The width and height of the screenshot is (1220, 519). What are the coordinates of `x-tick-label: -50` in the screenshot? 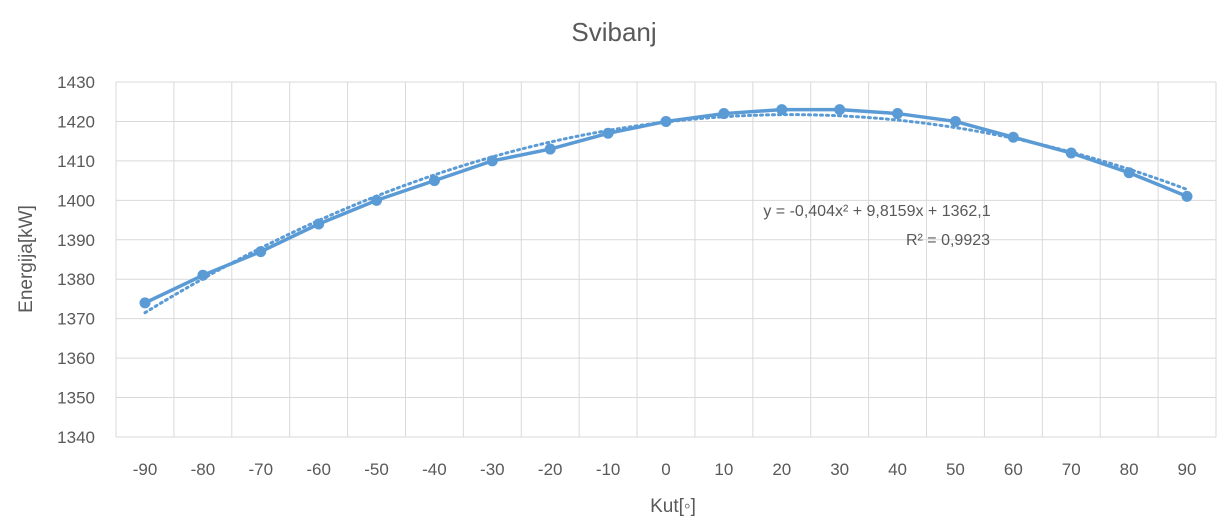 It's located at (376, 469).